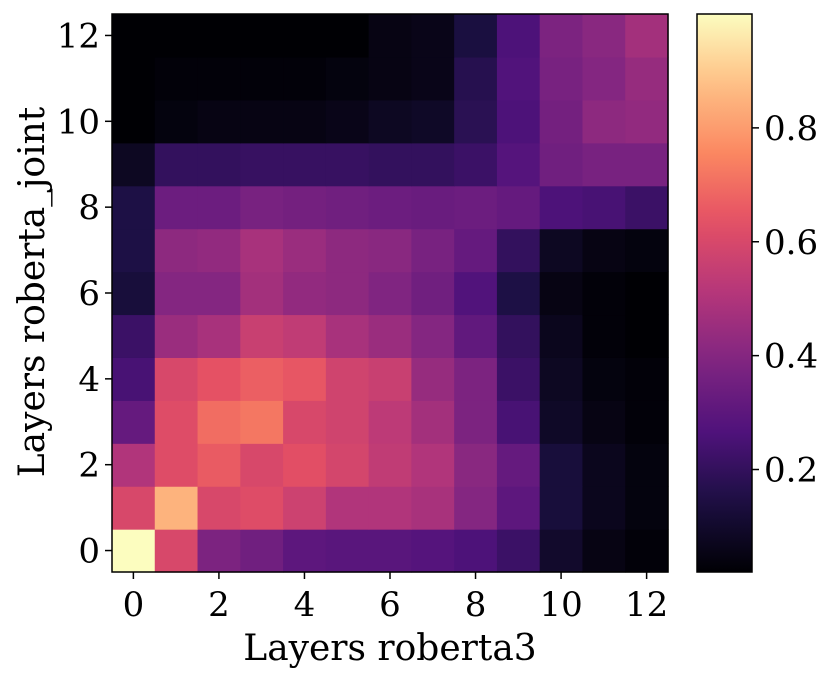  What do you see at coordinates (560, 605) in the screenshot?
I see `x-tick-label: 10` at bounding box center [560, 605].